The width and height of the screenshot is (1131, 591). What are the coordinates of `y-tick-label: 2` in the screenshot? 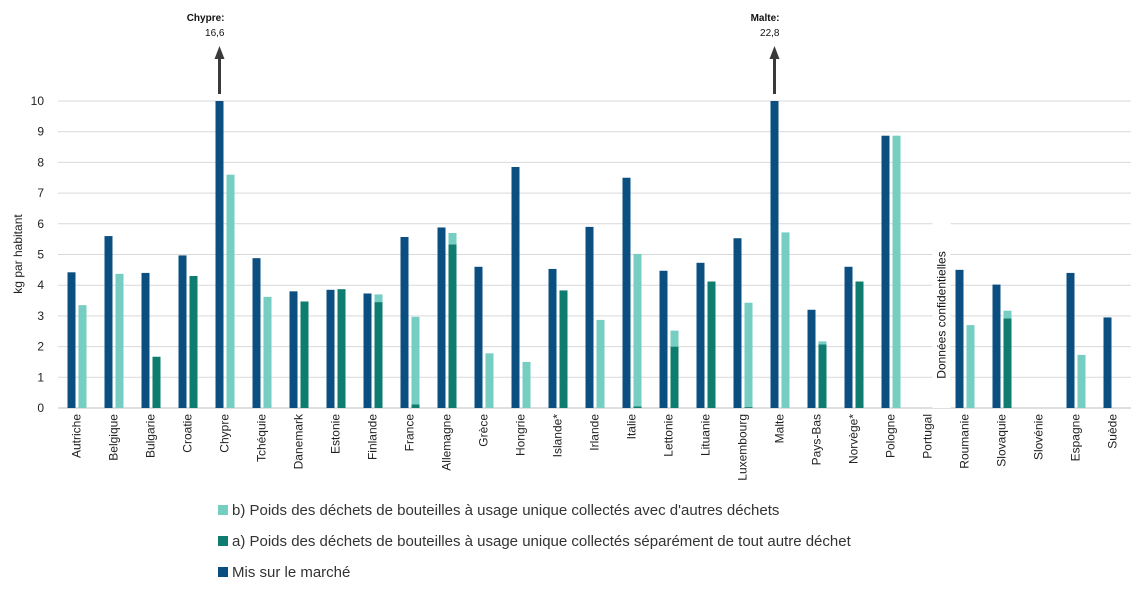 It's located at (40, 347).